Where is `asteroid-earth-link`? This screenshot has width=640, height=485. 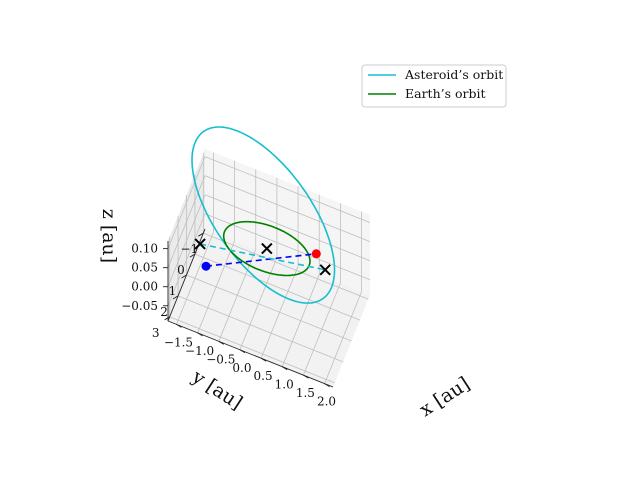 asteroid-earth-link is located at coordinates (261, 260).